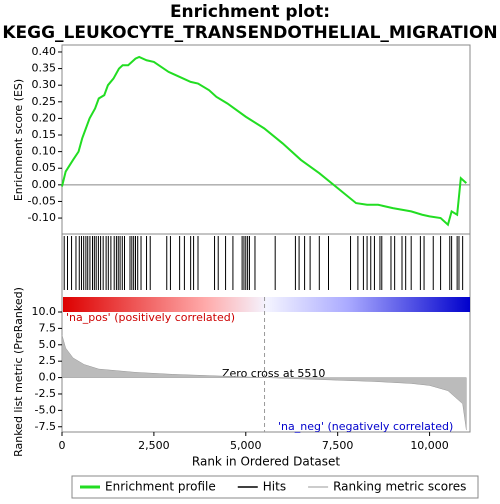 Image resolution: width=500 pixels, height=504 pixels. What do you see at coordinates (399, 487) in the screenshot?
I see `legend-label: Ranking metric scores` at bounding box center [399, 487].